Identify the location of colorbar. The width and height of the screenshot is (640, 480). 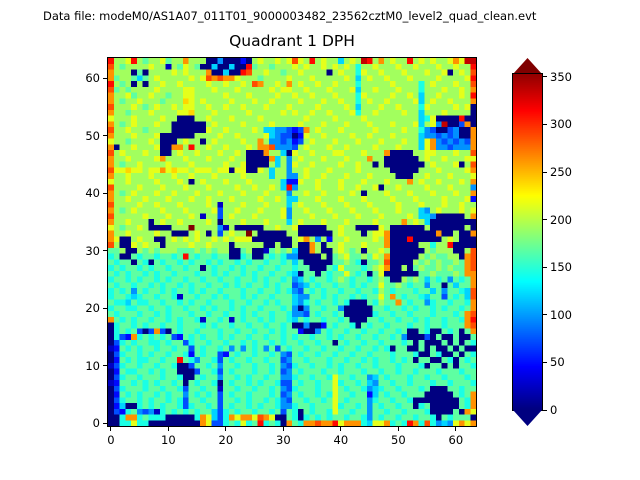
(527, 242).